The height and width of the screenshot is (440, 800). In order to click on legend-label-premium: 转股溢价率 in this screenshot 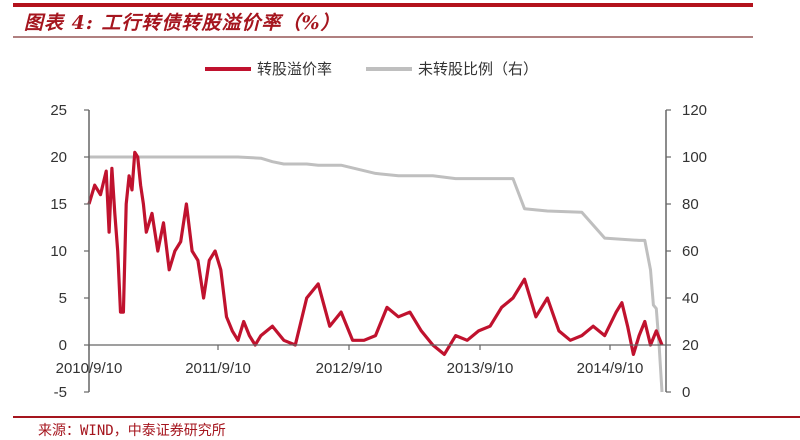, I will do `click(295, 69)`.